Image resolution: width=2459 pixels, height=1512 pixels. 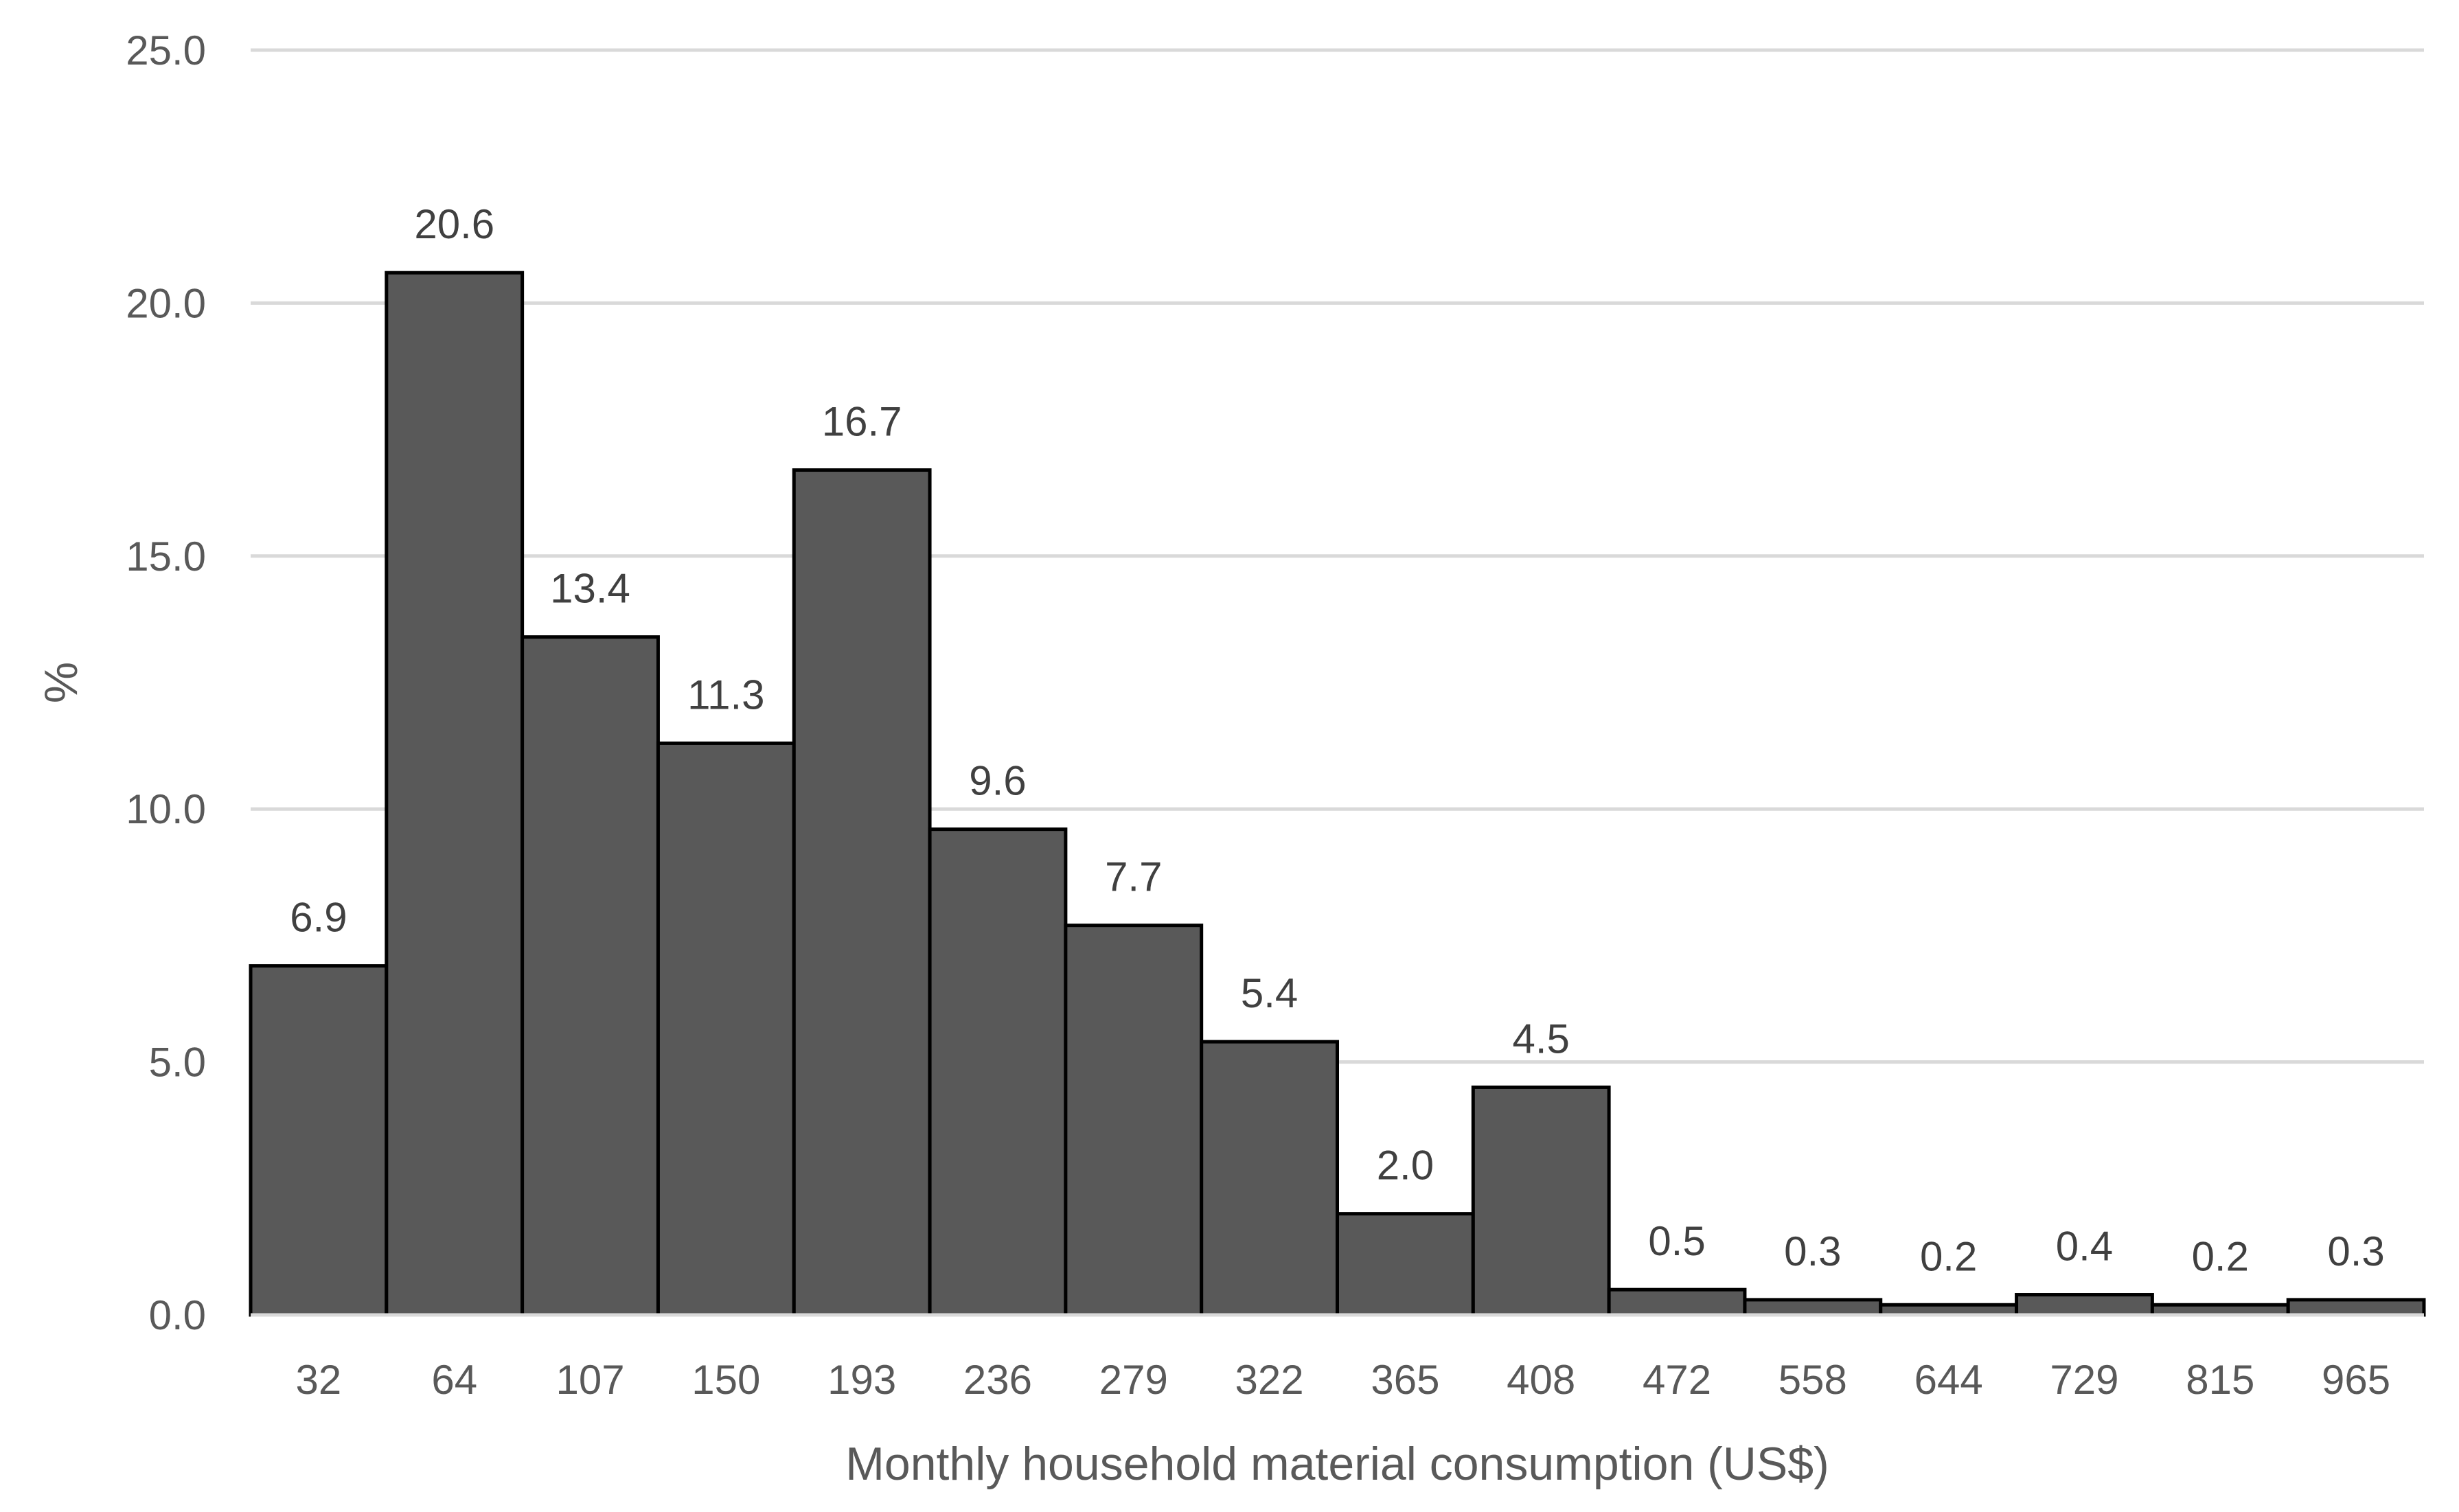 What do you see at coordinates (725, 695) in the screenshot?
I see `data-label: 11.3` at bounding box center [725, 695].